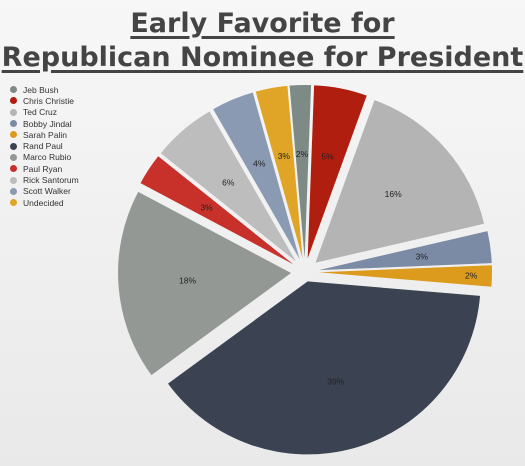 Image resolution: width=525 pixels, height=466 pixels. I want to click on slice-data-label: 6%, so click(228, 183).